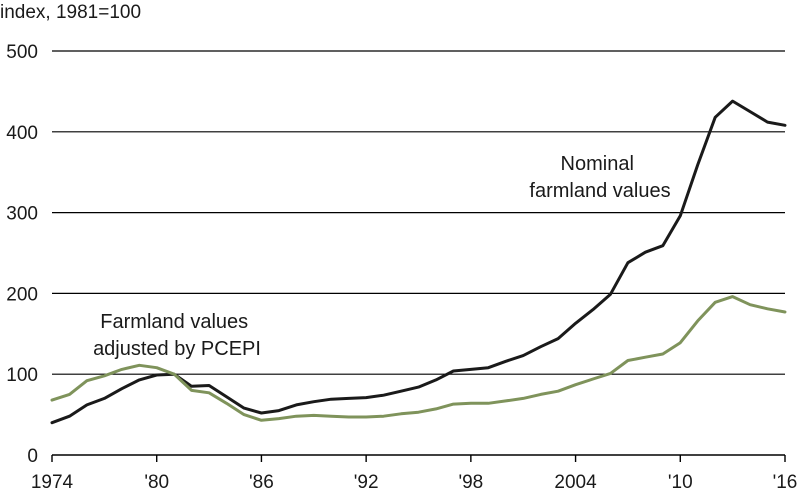 The height and width of the screenshot is (497, 800). Describe the element at coordinates (470, 482) in the screenshot. I see `x-tick-label: '98` at that location.